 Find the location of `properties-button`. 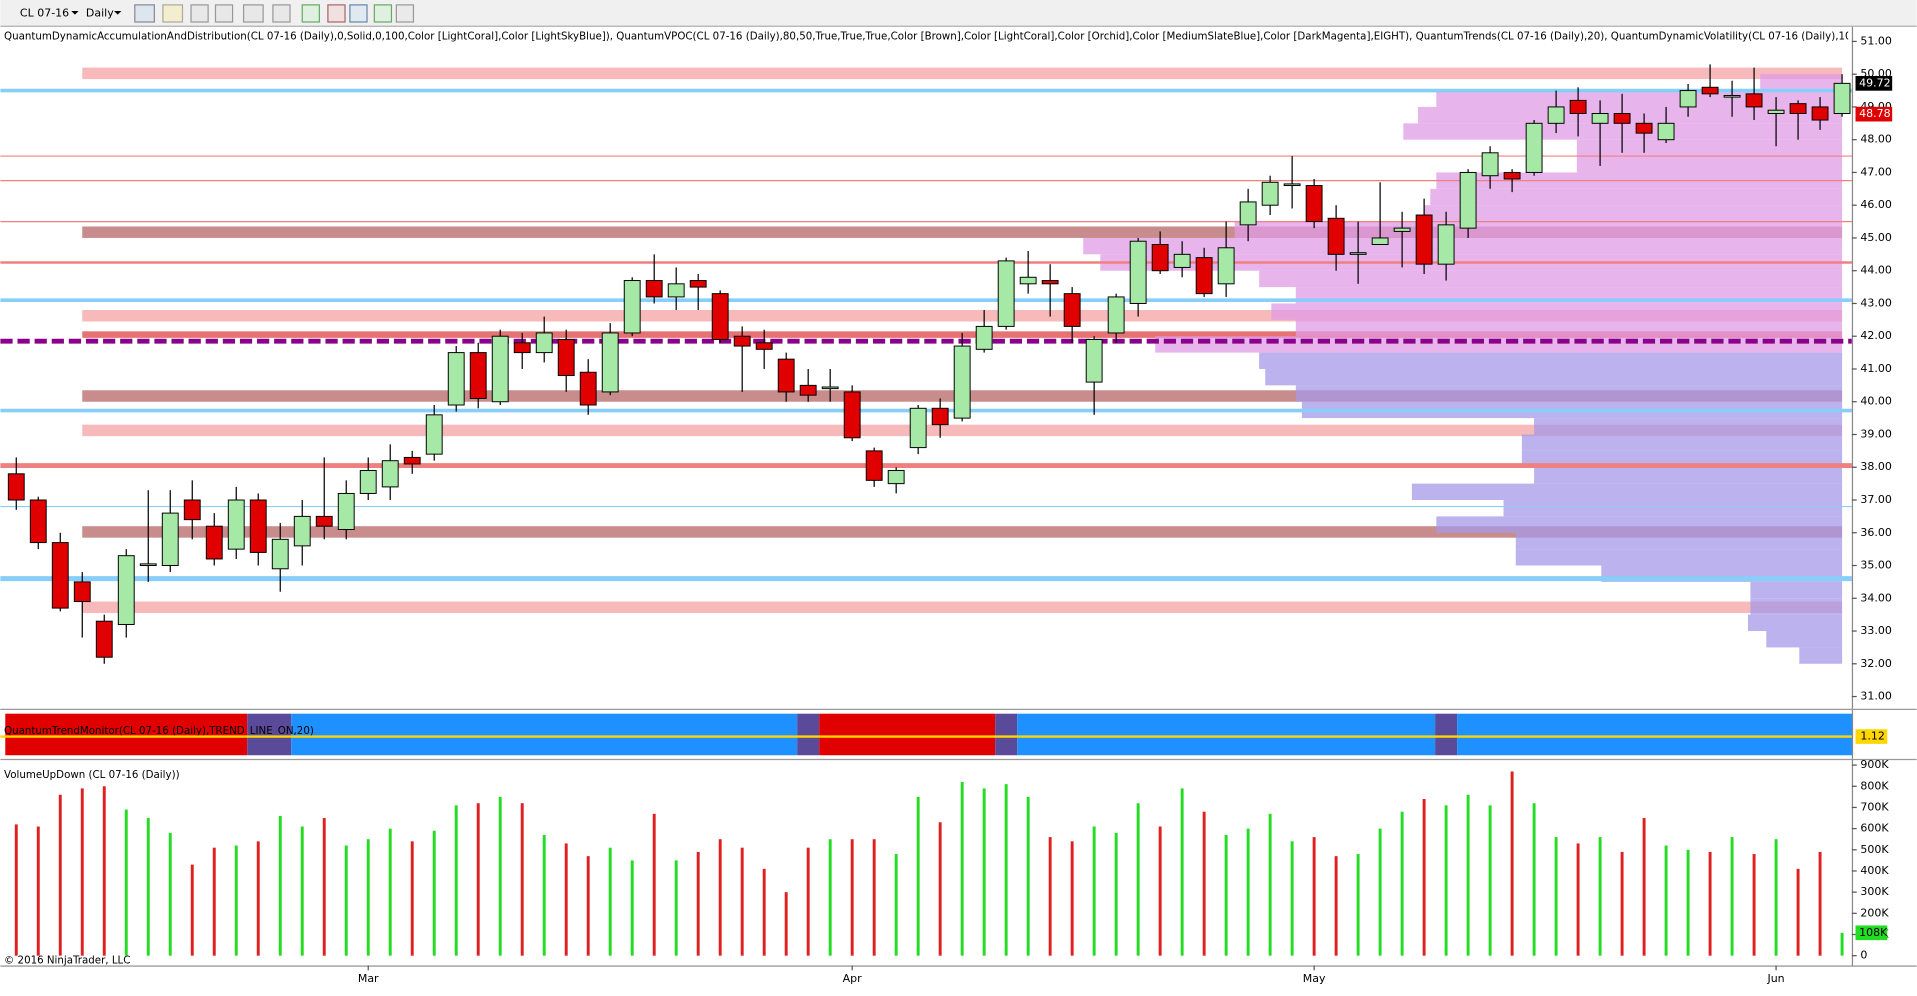

properties-button is located at coordinates (281, 13).